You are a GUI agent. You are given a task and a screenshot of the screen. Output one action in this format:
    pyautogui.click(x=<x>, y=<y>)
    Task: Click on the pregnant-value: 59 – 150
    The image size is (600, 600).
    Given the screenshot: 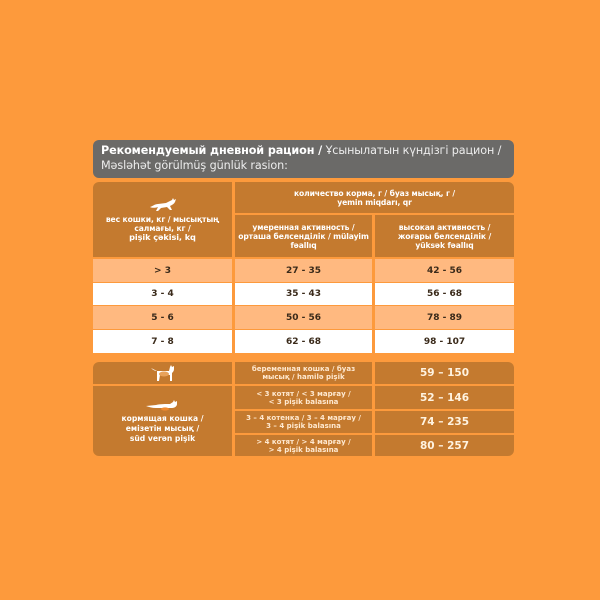 What is the action you would take?
    pyautogui.click(x=444, y=373)
    